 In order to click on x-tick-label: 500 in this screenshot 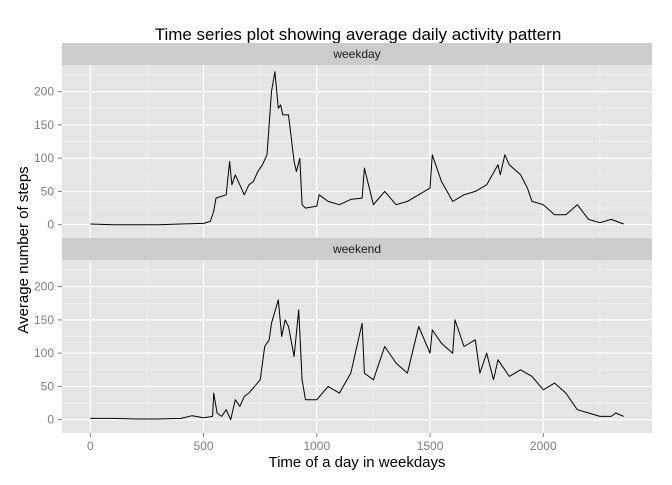, I will do `click(204, 446)`.